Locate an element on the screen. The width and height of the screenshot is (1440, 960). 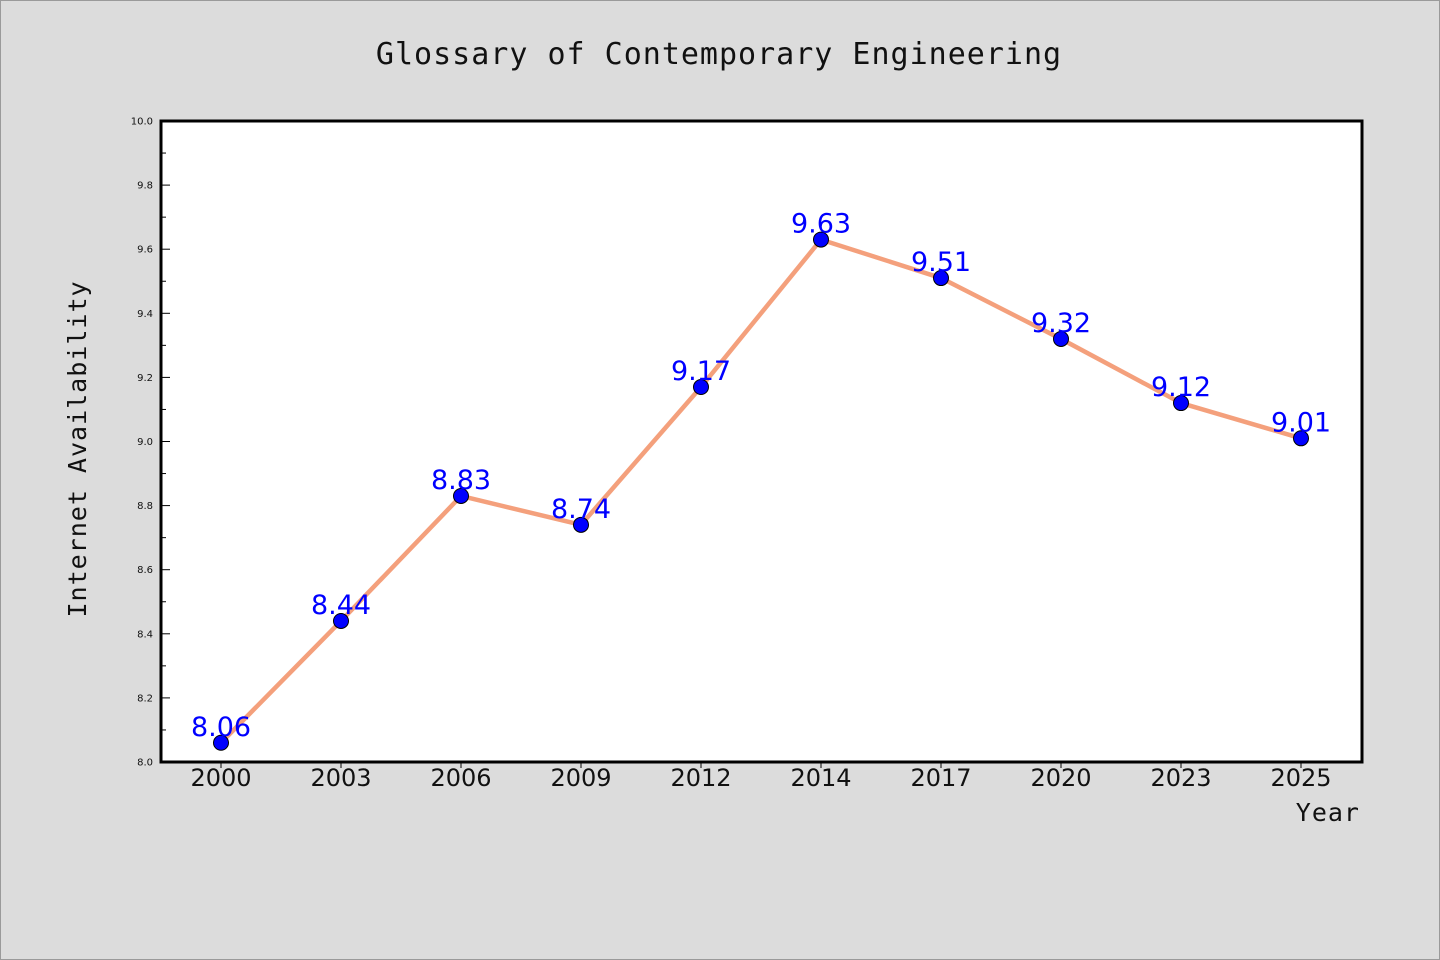
x-axis-label: Year is located at coordinates (1328, 812).